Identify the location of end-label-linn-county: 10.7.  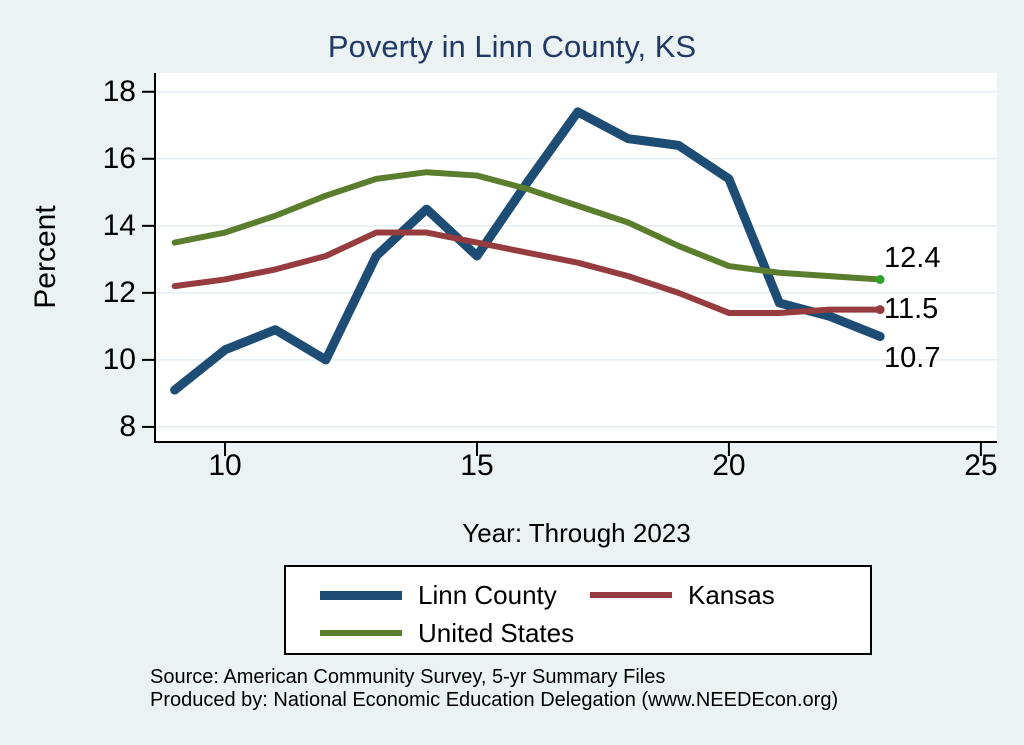
(912, 358).